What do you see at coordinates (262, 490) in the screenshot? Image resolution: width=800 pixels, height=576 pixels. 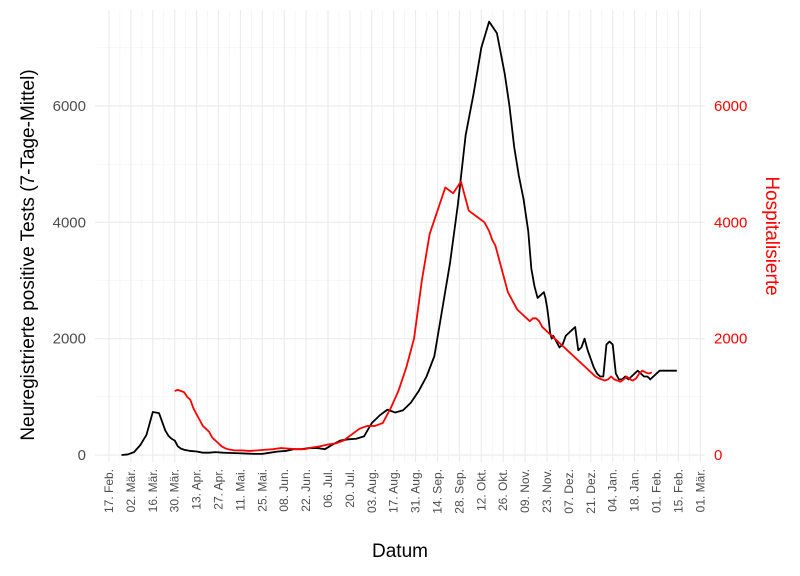 I see `x-tick-label: 25. Mai.` at bounding box center [262, 490].